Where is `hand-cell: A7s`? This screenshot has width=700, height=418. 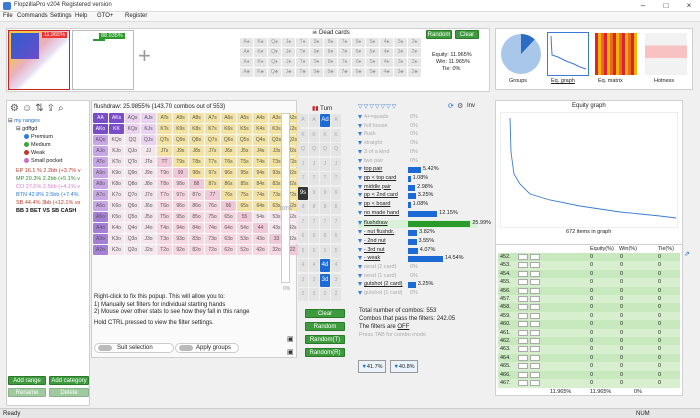 hand-cell: A7s is located at coordinates (212, 118).